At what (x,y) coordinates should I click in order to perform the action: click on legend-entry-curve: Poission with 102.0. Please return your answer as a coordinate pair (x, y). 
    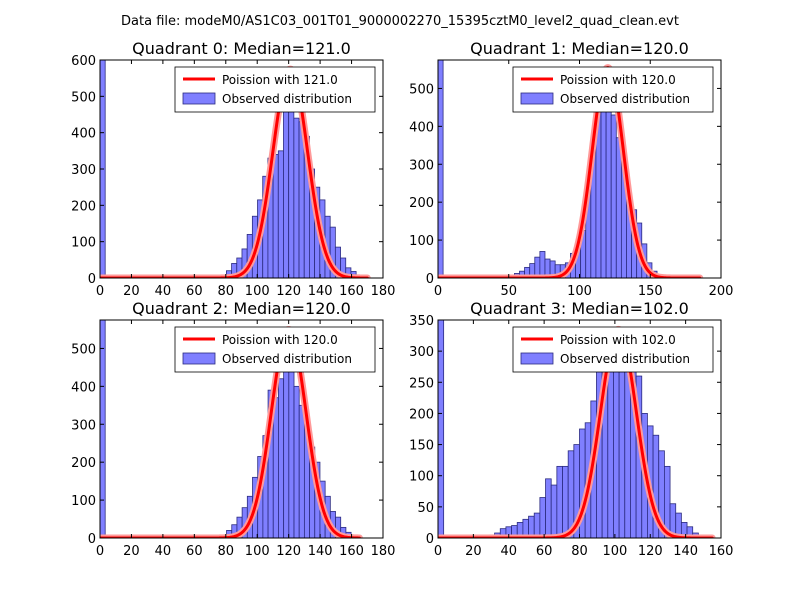
    Looking at the image, I should click on (618, 340).